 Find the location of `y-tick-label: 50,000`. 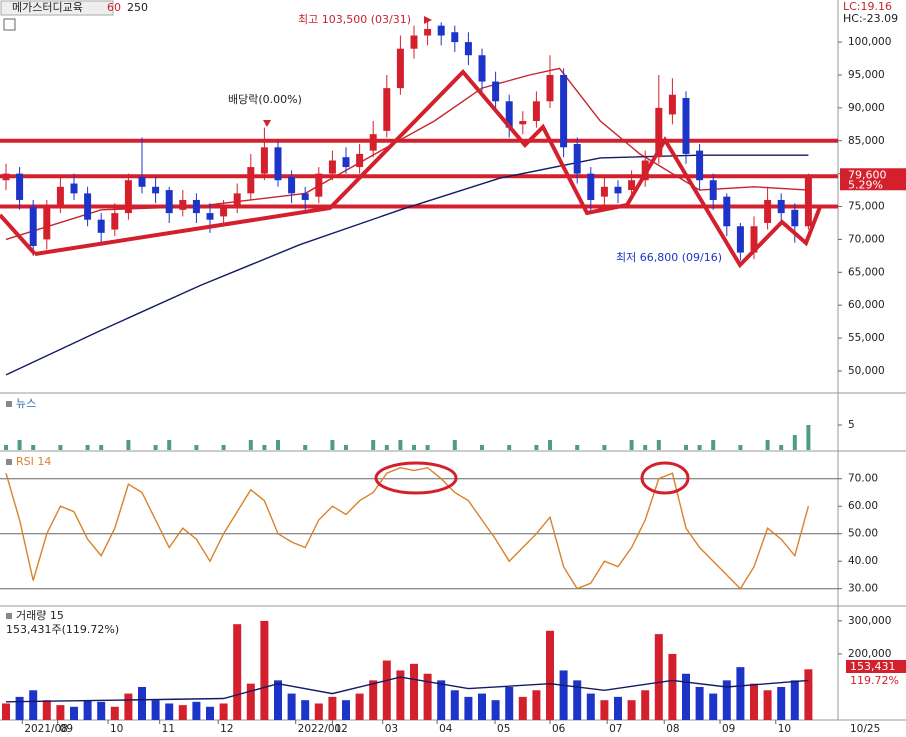

y-tick-label: 50,000 is located at coordinates (866, 371).